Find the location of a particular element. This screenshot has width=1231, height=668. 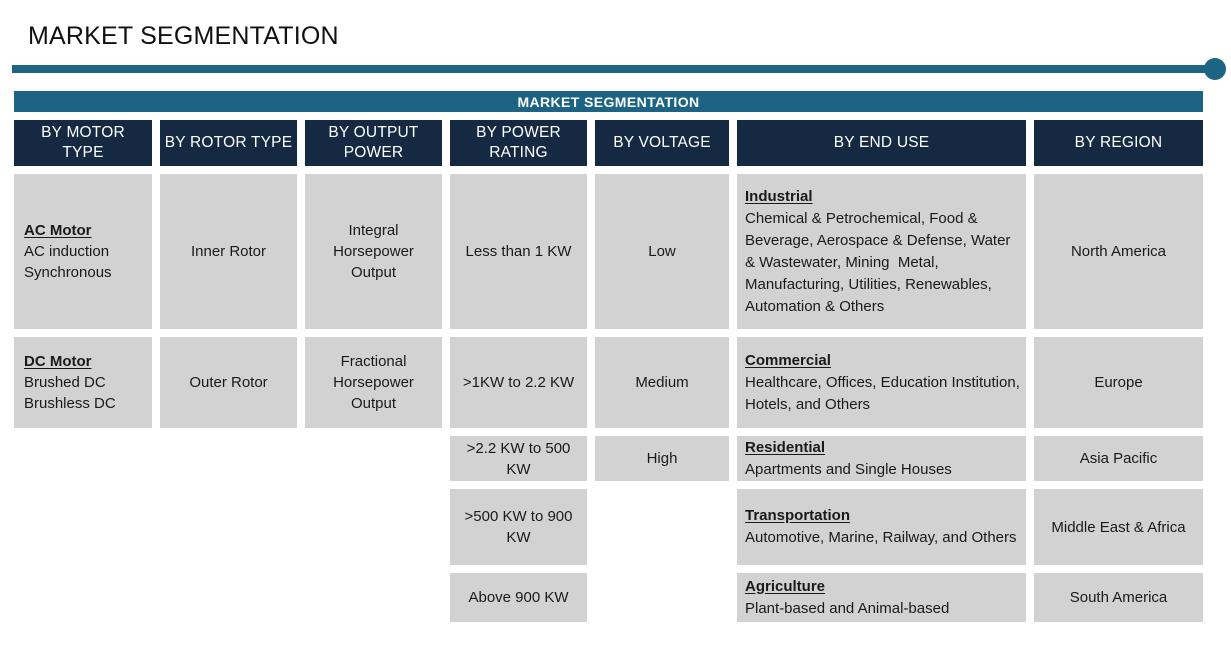

cell-title: DC Motor is located at coordinates (58, 361).